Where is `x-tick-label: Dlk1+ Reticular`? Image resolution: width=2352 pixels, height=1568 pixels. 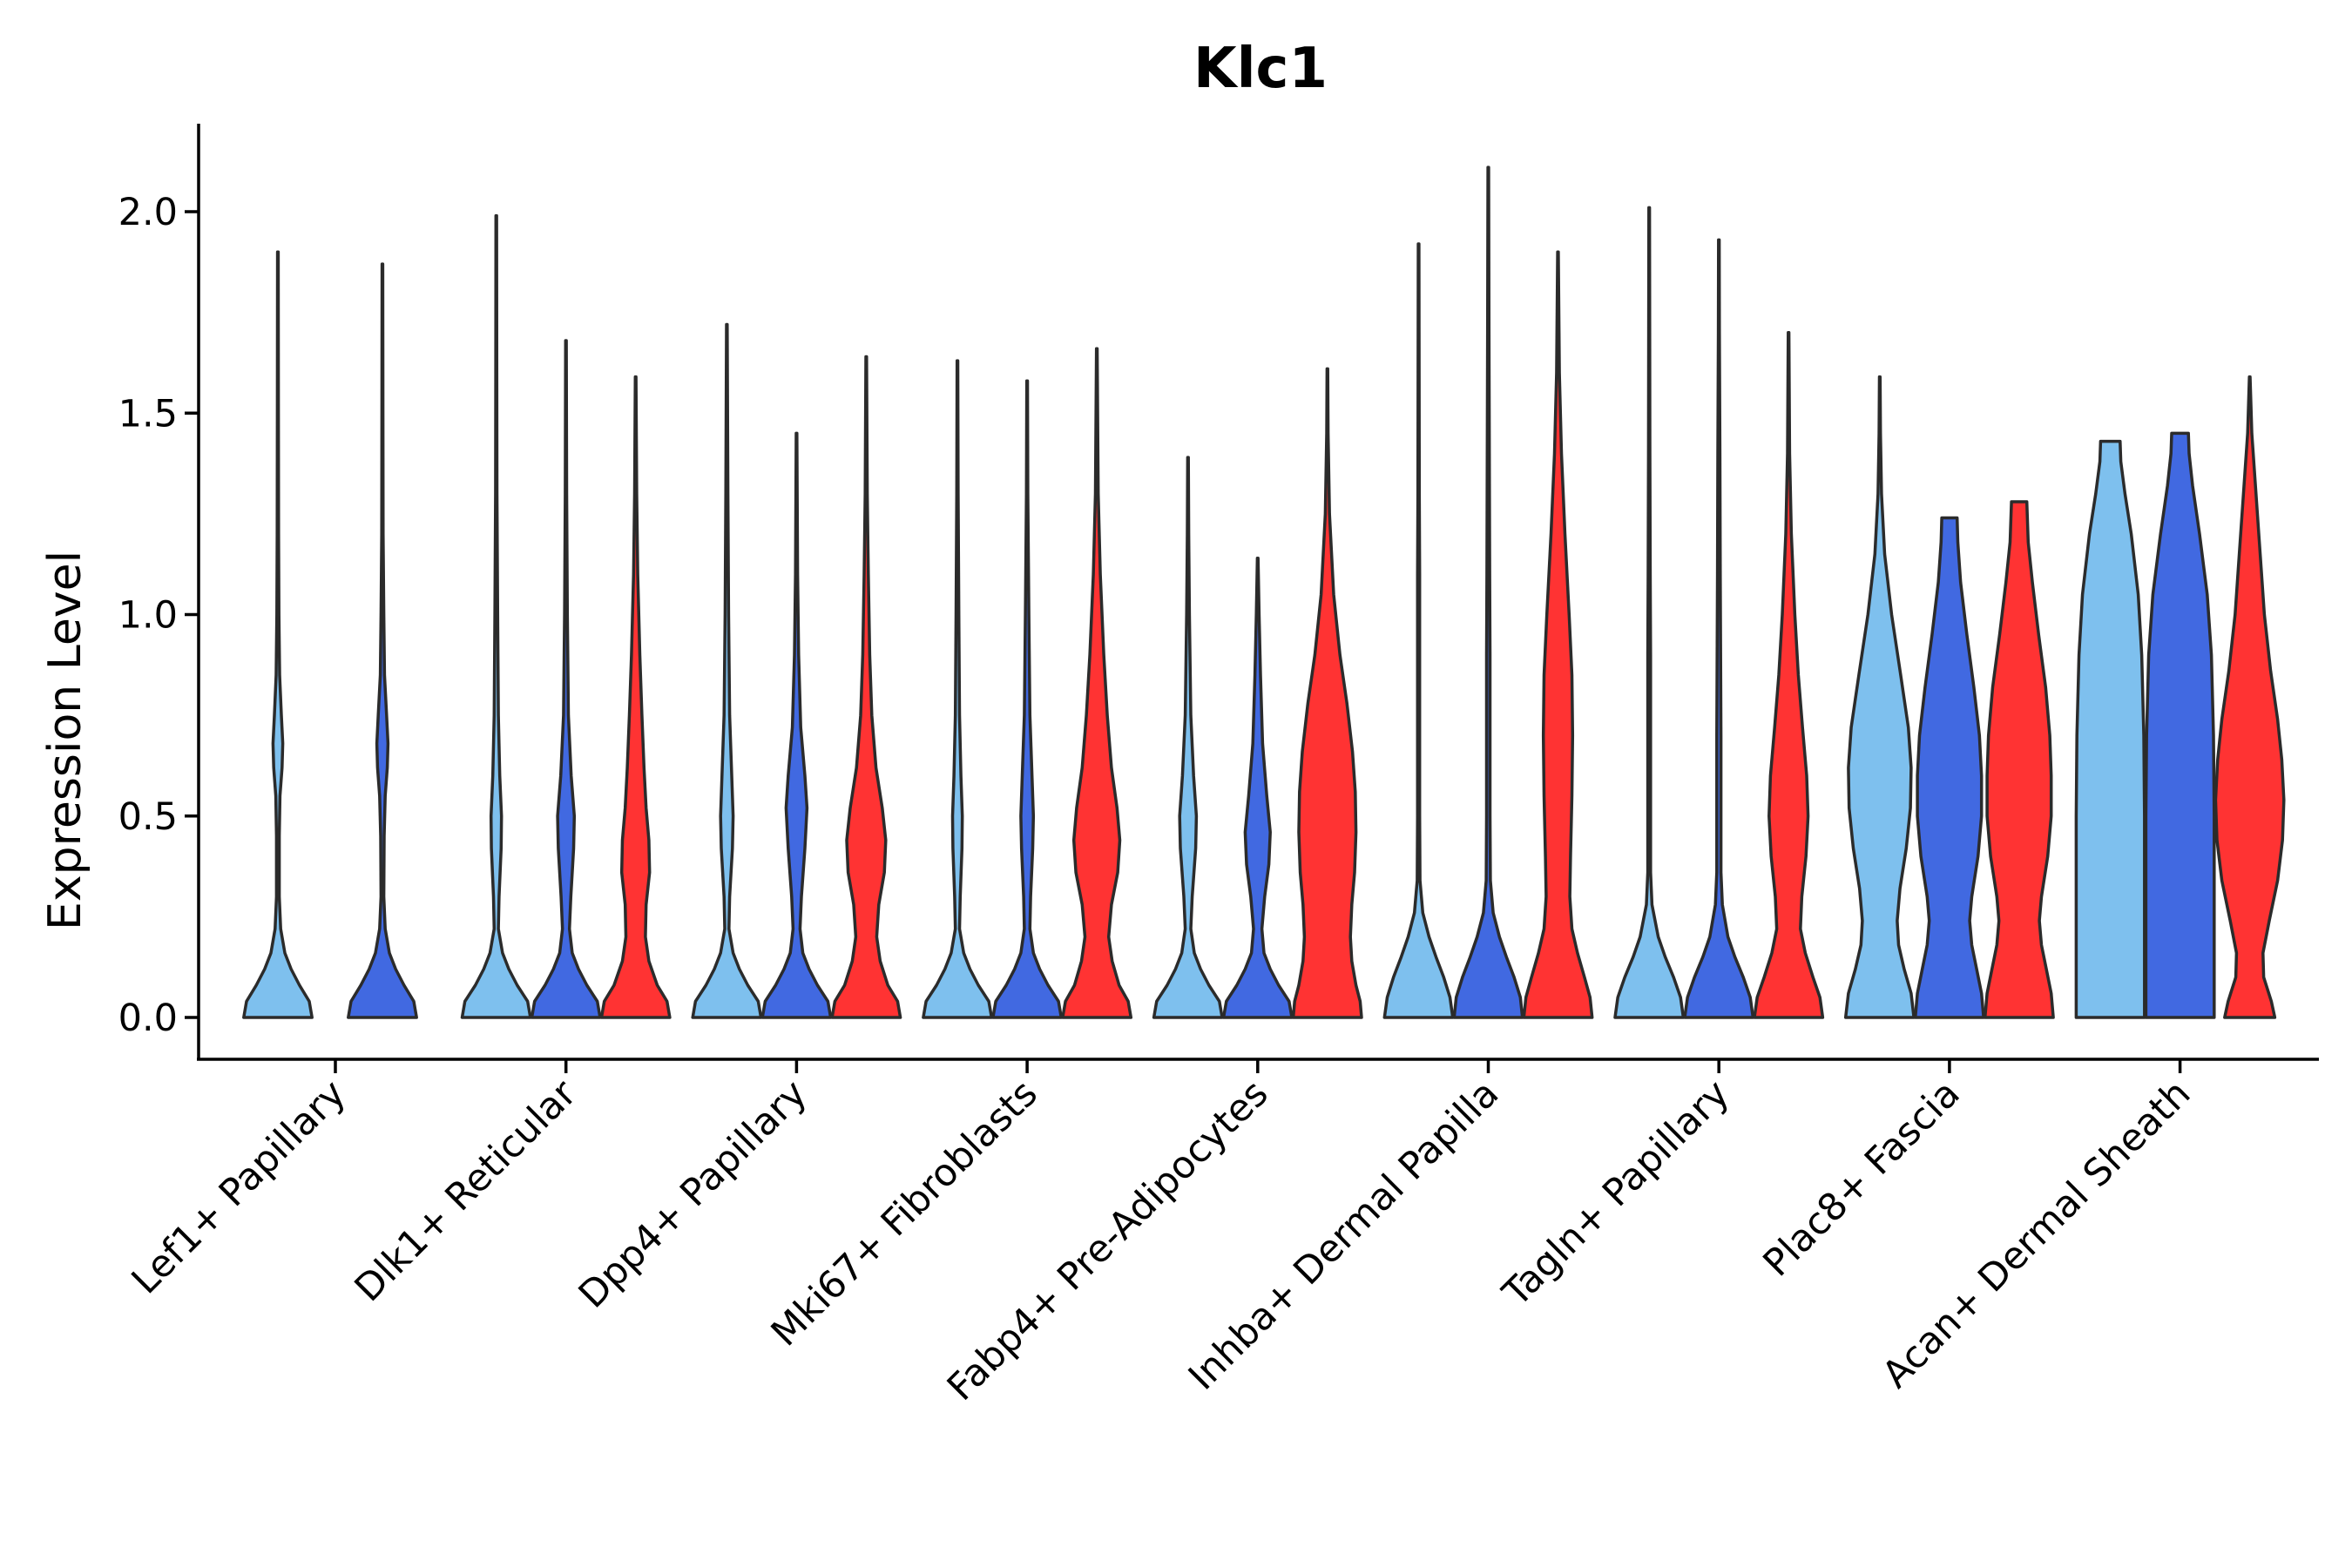
x-tick-label: Dlk1+ Reticular is located at coordinates (466, 1191).